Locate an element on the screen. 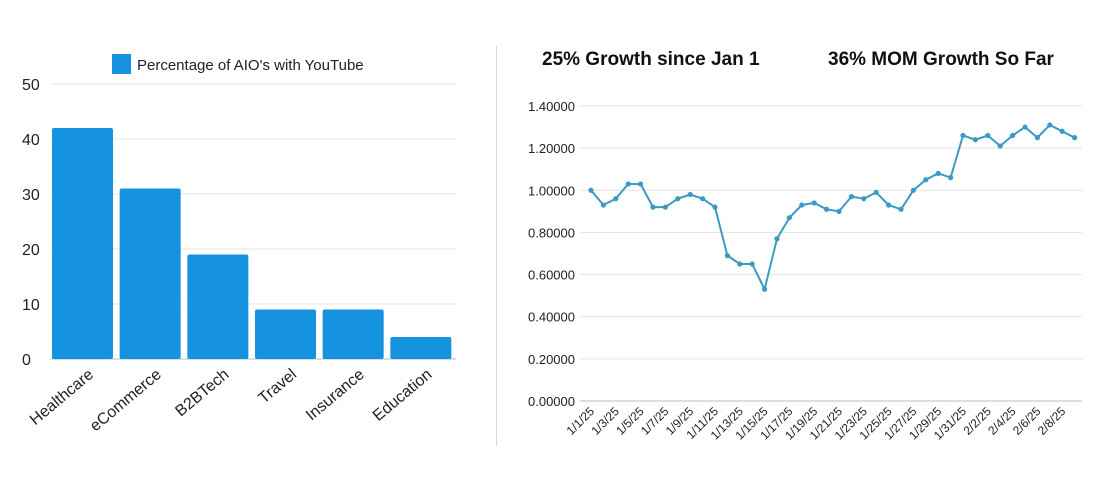 This screenshot has width=1095, height=498. bar-ytick-label: 30 is located at coordinates (31, 195).